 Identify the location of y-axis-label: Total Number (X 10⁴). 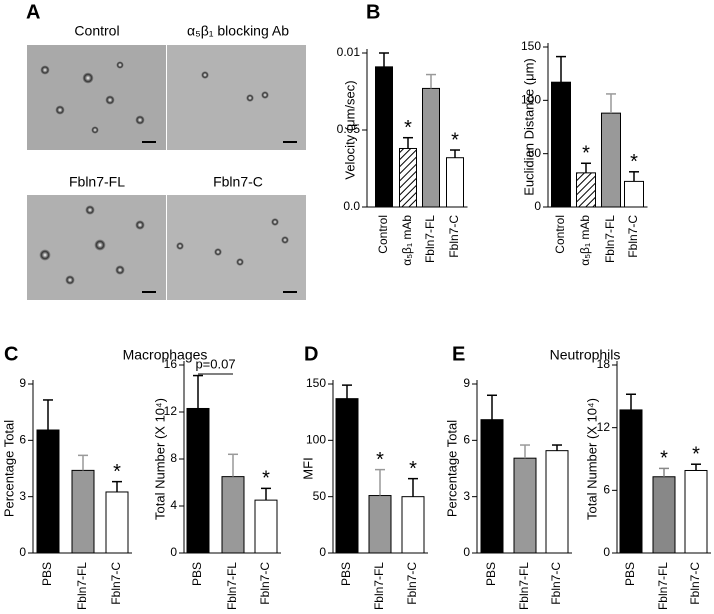
(591, 459).